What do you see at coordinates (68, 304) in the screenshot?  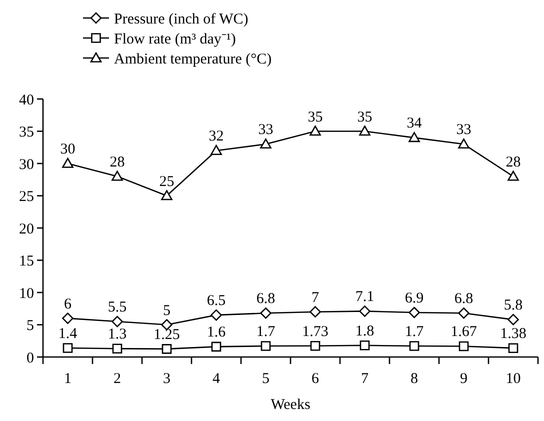 I see `data-label: 6` at bounding box center [68, 304].